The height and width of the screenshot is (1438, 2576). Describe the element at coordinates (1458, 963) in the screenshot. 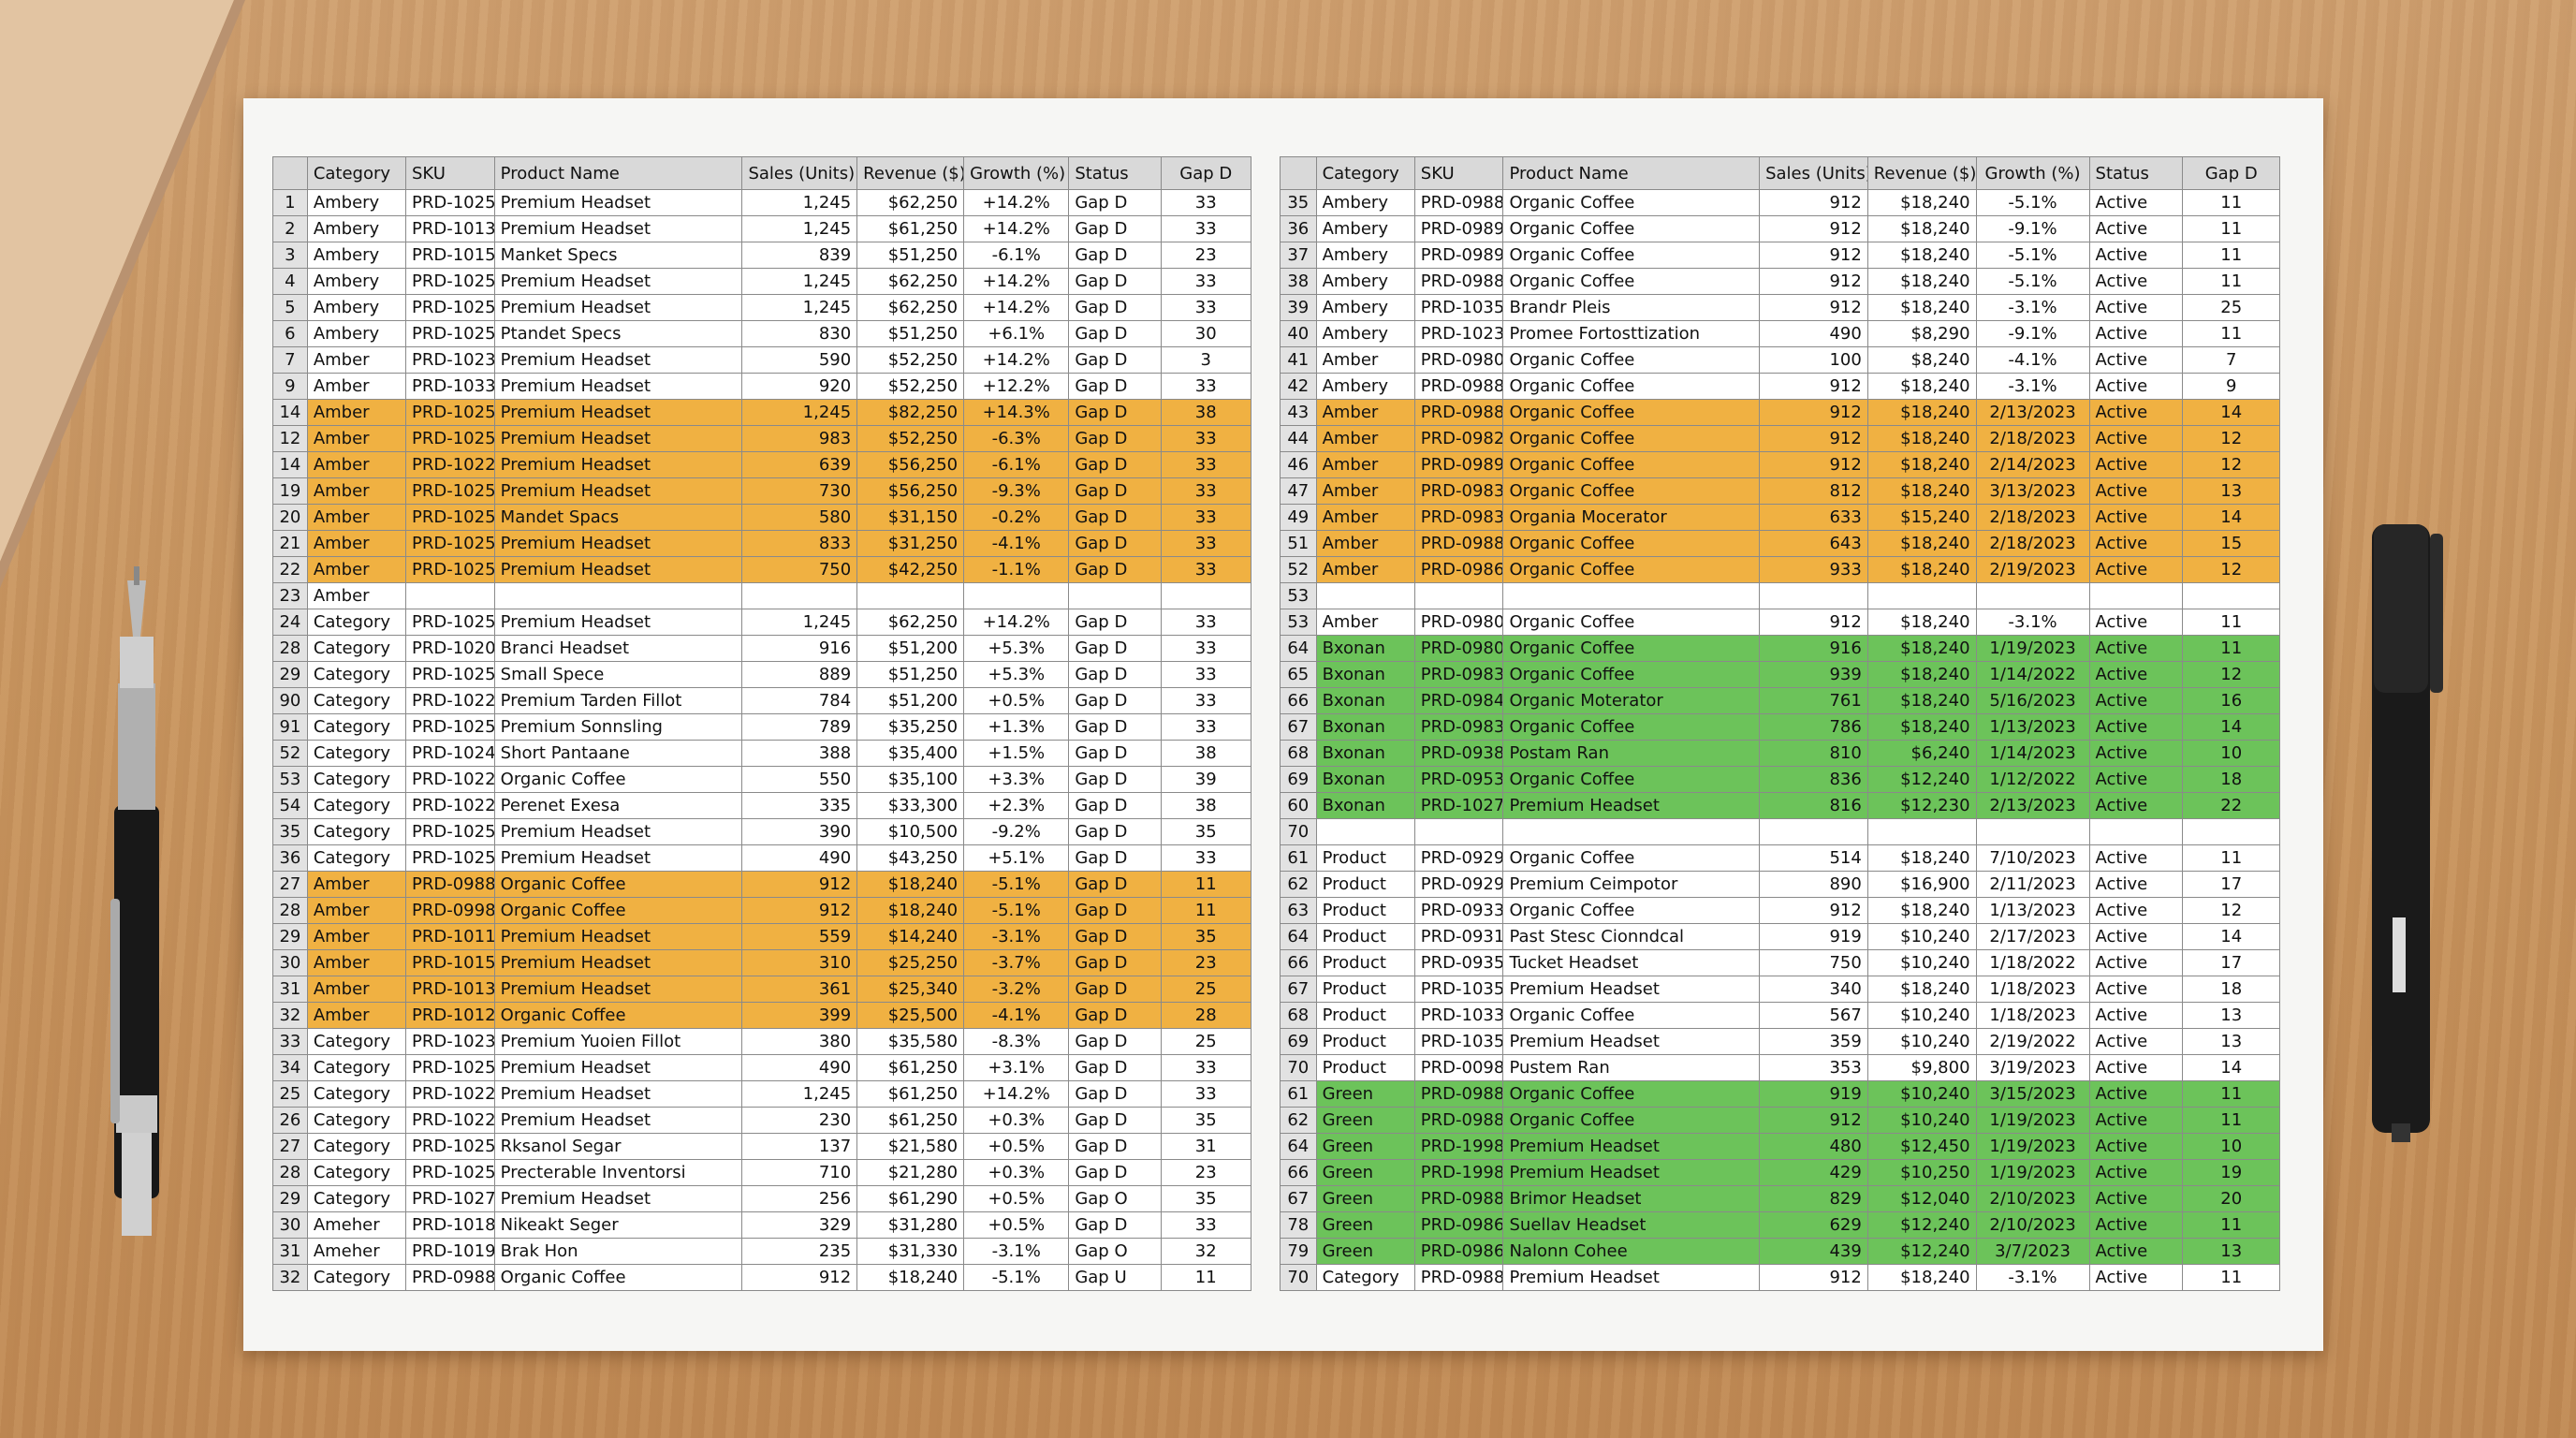

I see `cell: PRD-0935` at that location.